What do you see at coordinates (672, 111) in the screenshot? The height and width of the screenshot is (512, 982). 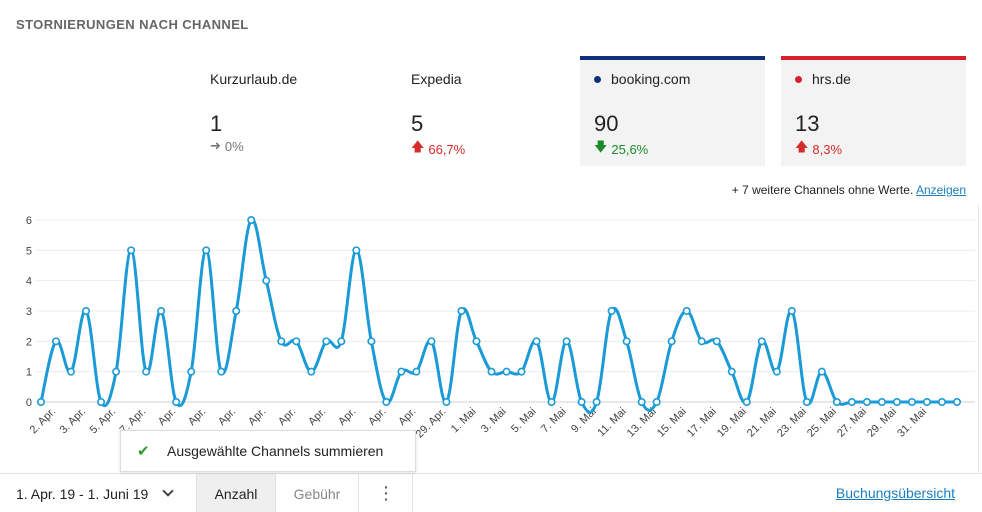 I see `channel-card-booking: booking.com 90 🡇 25,6%` at bounding box center [672, 111].